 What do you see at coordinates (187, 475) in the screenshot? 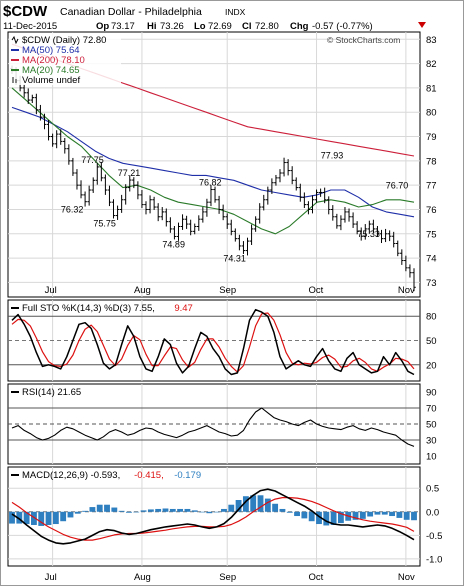
I see `legend-entry: -0.179` at bounding box center [187, 475].